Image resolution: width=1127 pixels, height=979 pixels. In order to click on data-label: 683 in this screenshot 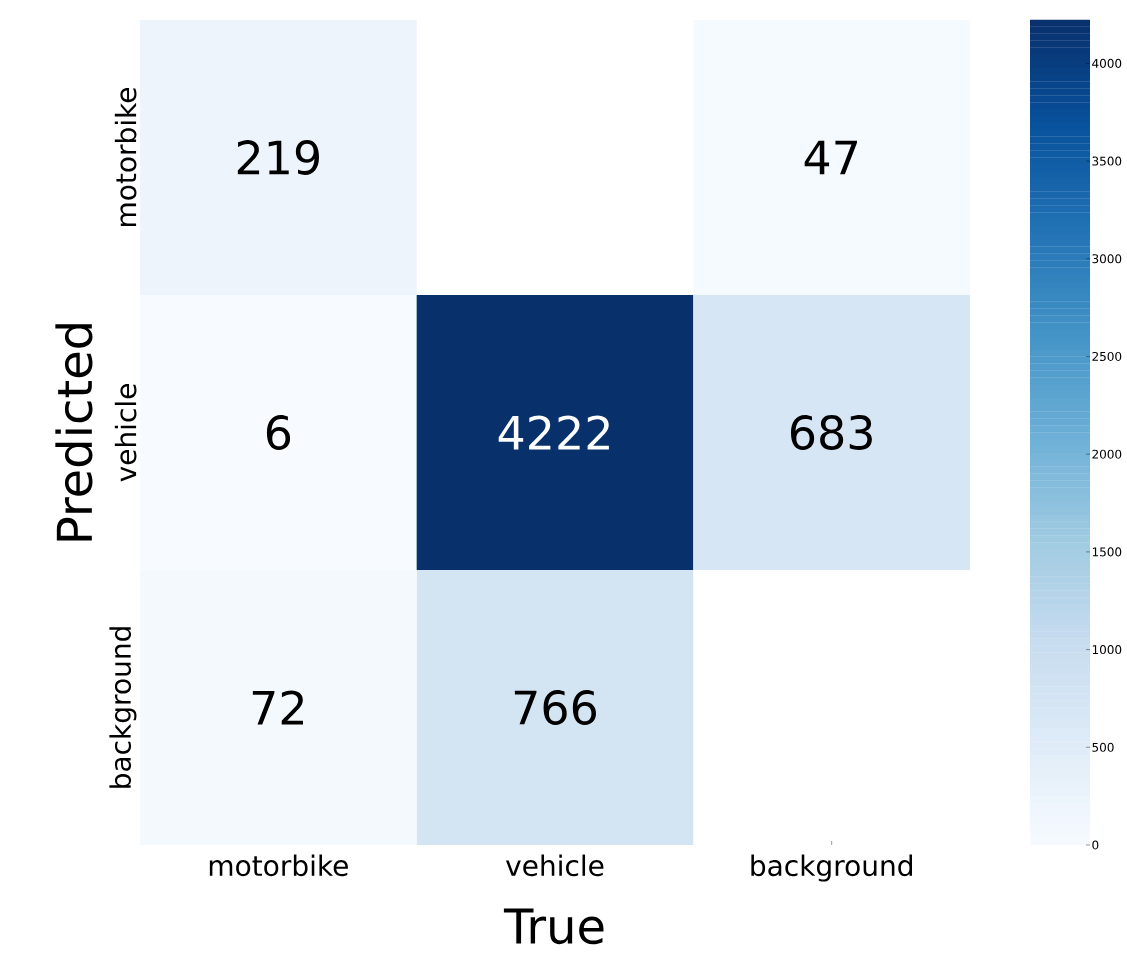, I will do `click(831, 432)`.